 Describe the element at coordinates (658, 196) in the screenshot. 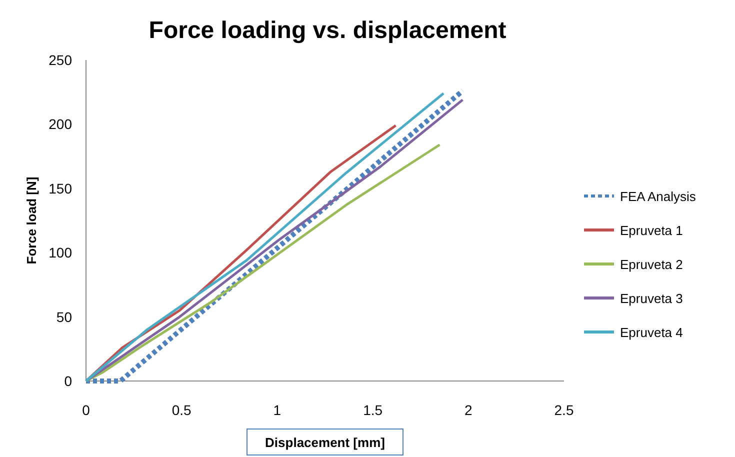

I see `legend-label: FEA Analysis` at that location.